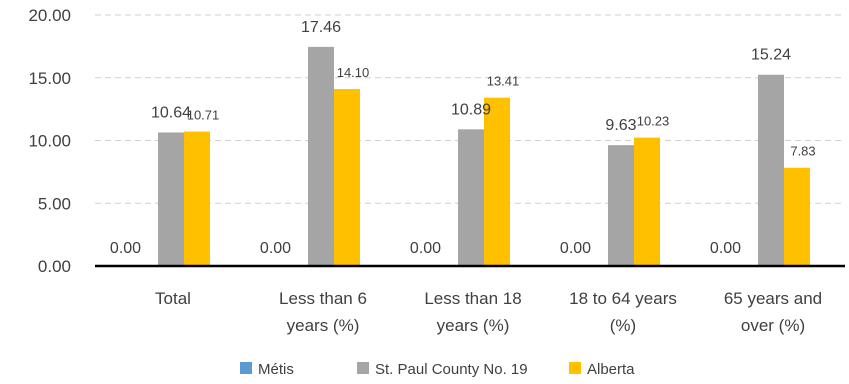 The image size is (849, 384). I want to click on x-tick-label: (%), so click(623, 325).